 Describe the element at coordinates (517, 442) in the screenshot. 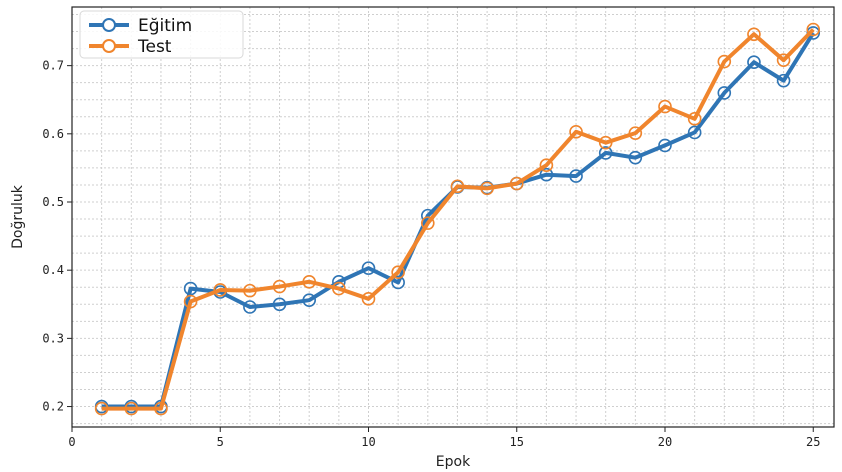

I see `x-tick-label: 15` at that location.